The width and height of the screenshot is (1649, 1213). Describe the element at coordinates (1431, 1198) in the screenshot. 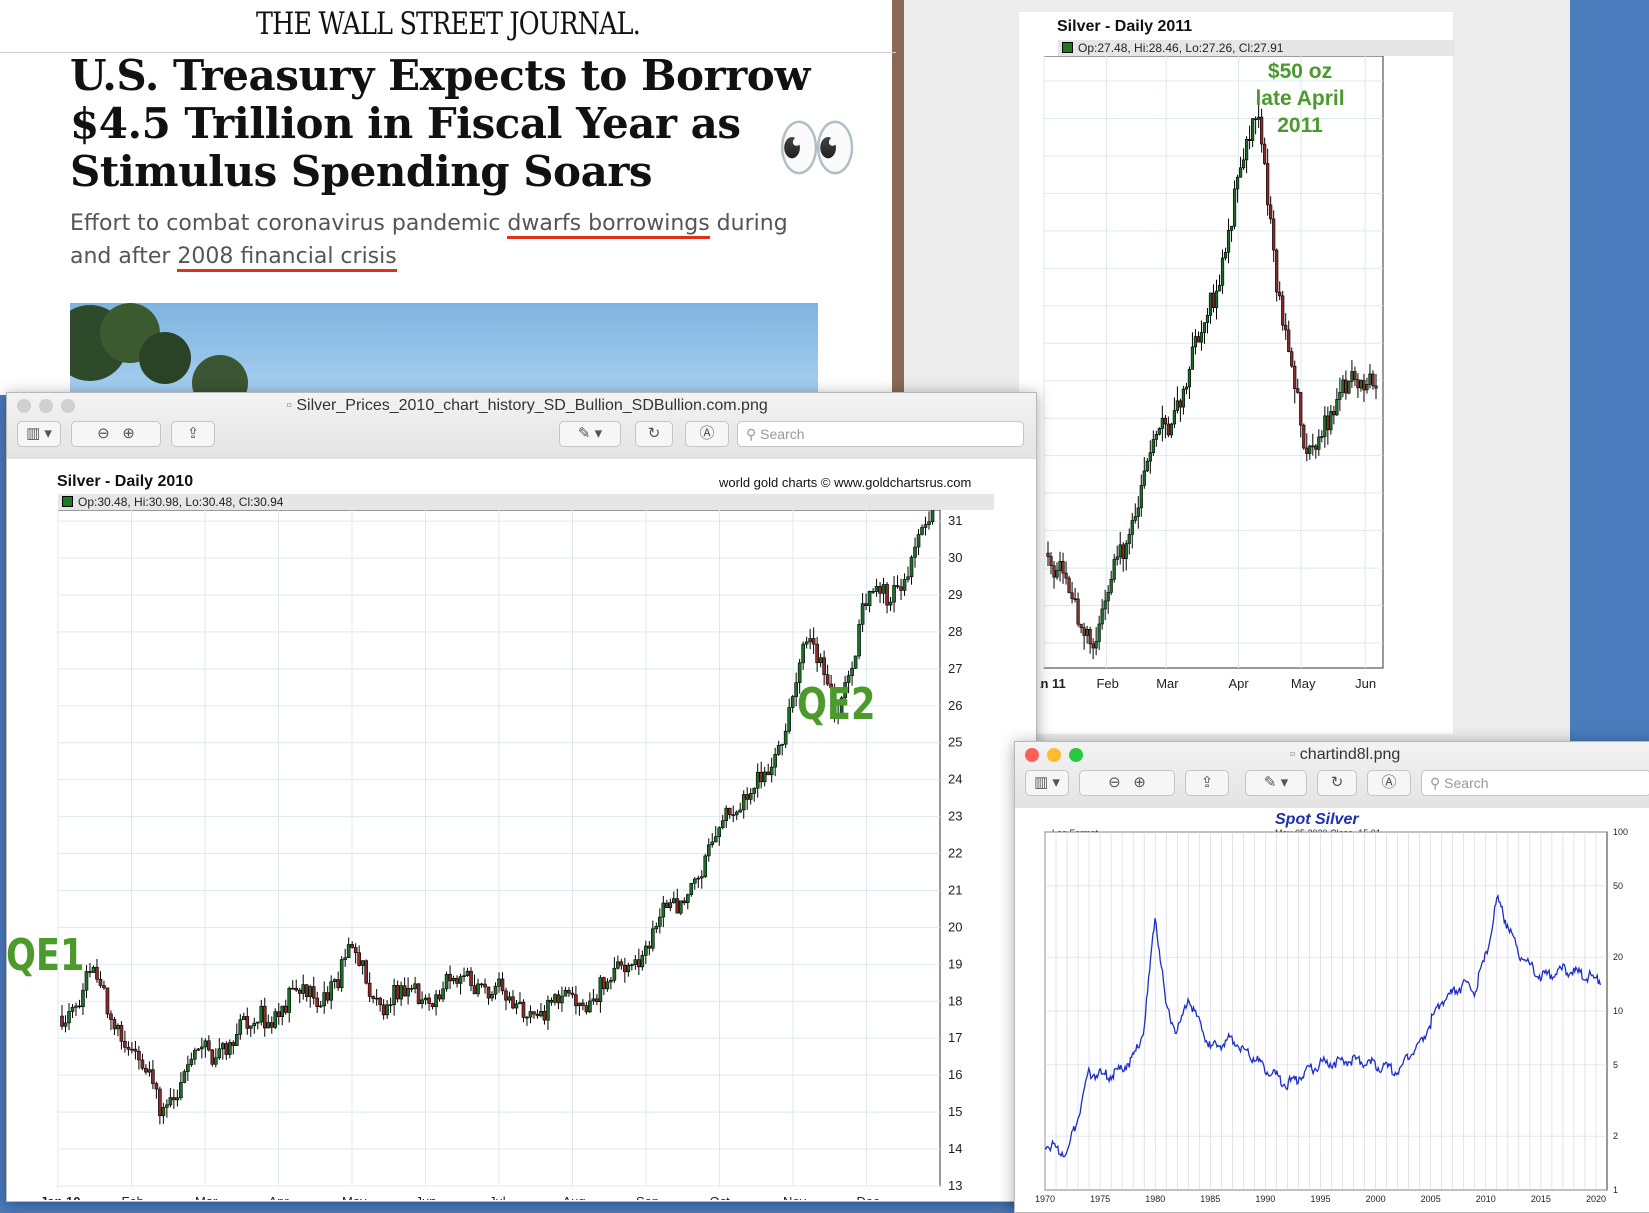

I see `x-tick-label: 2005` at that location.